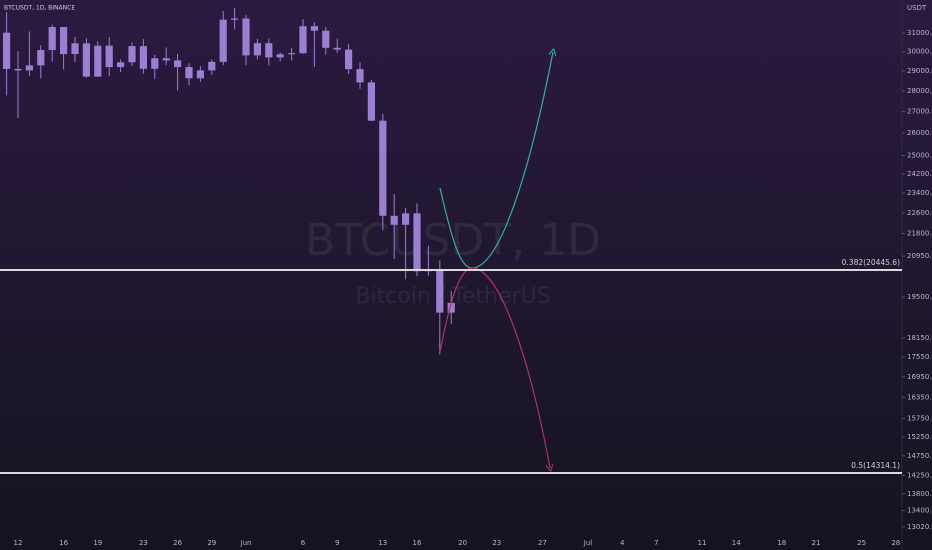 The width and height of the screenshot is (932, 550). Describe the element at coordinates (816, 543) in the screenshot. I see `x-tick-label: 21` at that location.